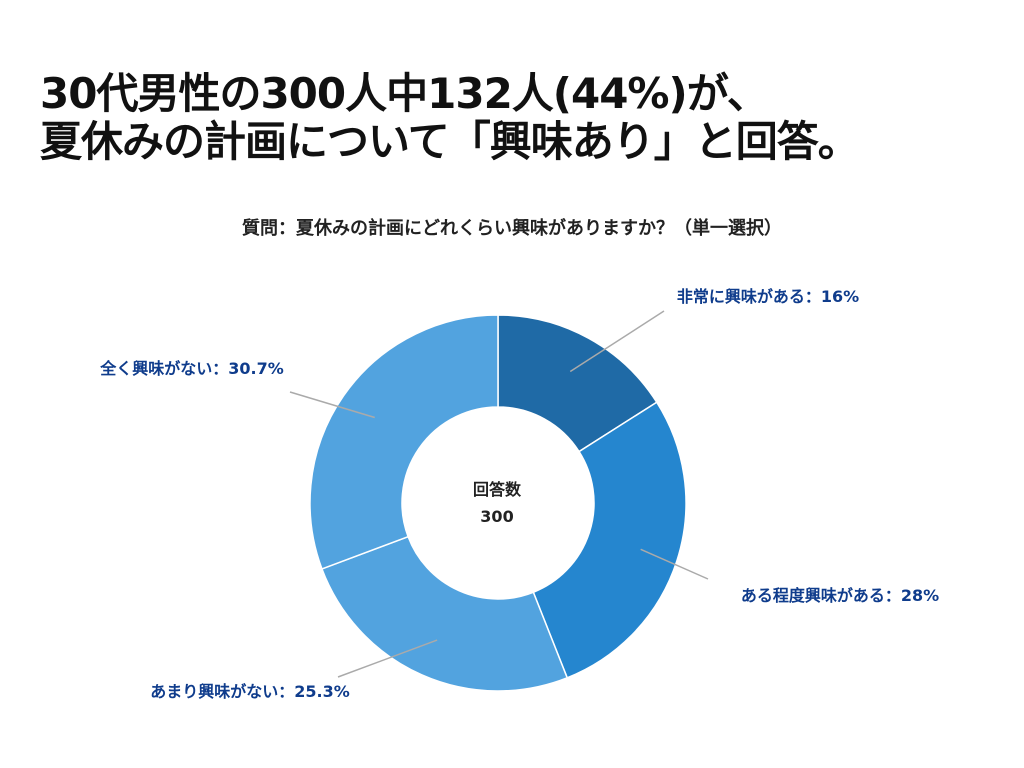 The height and width of the screenshot is (768, 1024). What do you see at coordinates (191, 368) in the screenshot?
I see `slice-label-4: 全く興味がない：30.7%` at bounding box center [191, 368].